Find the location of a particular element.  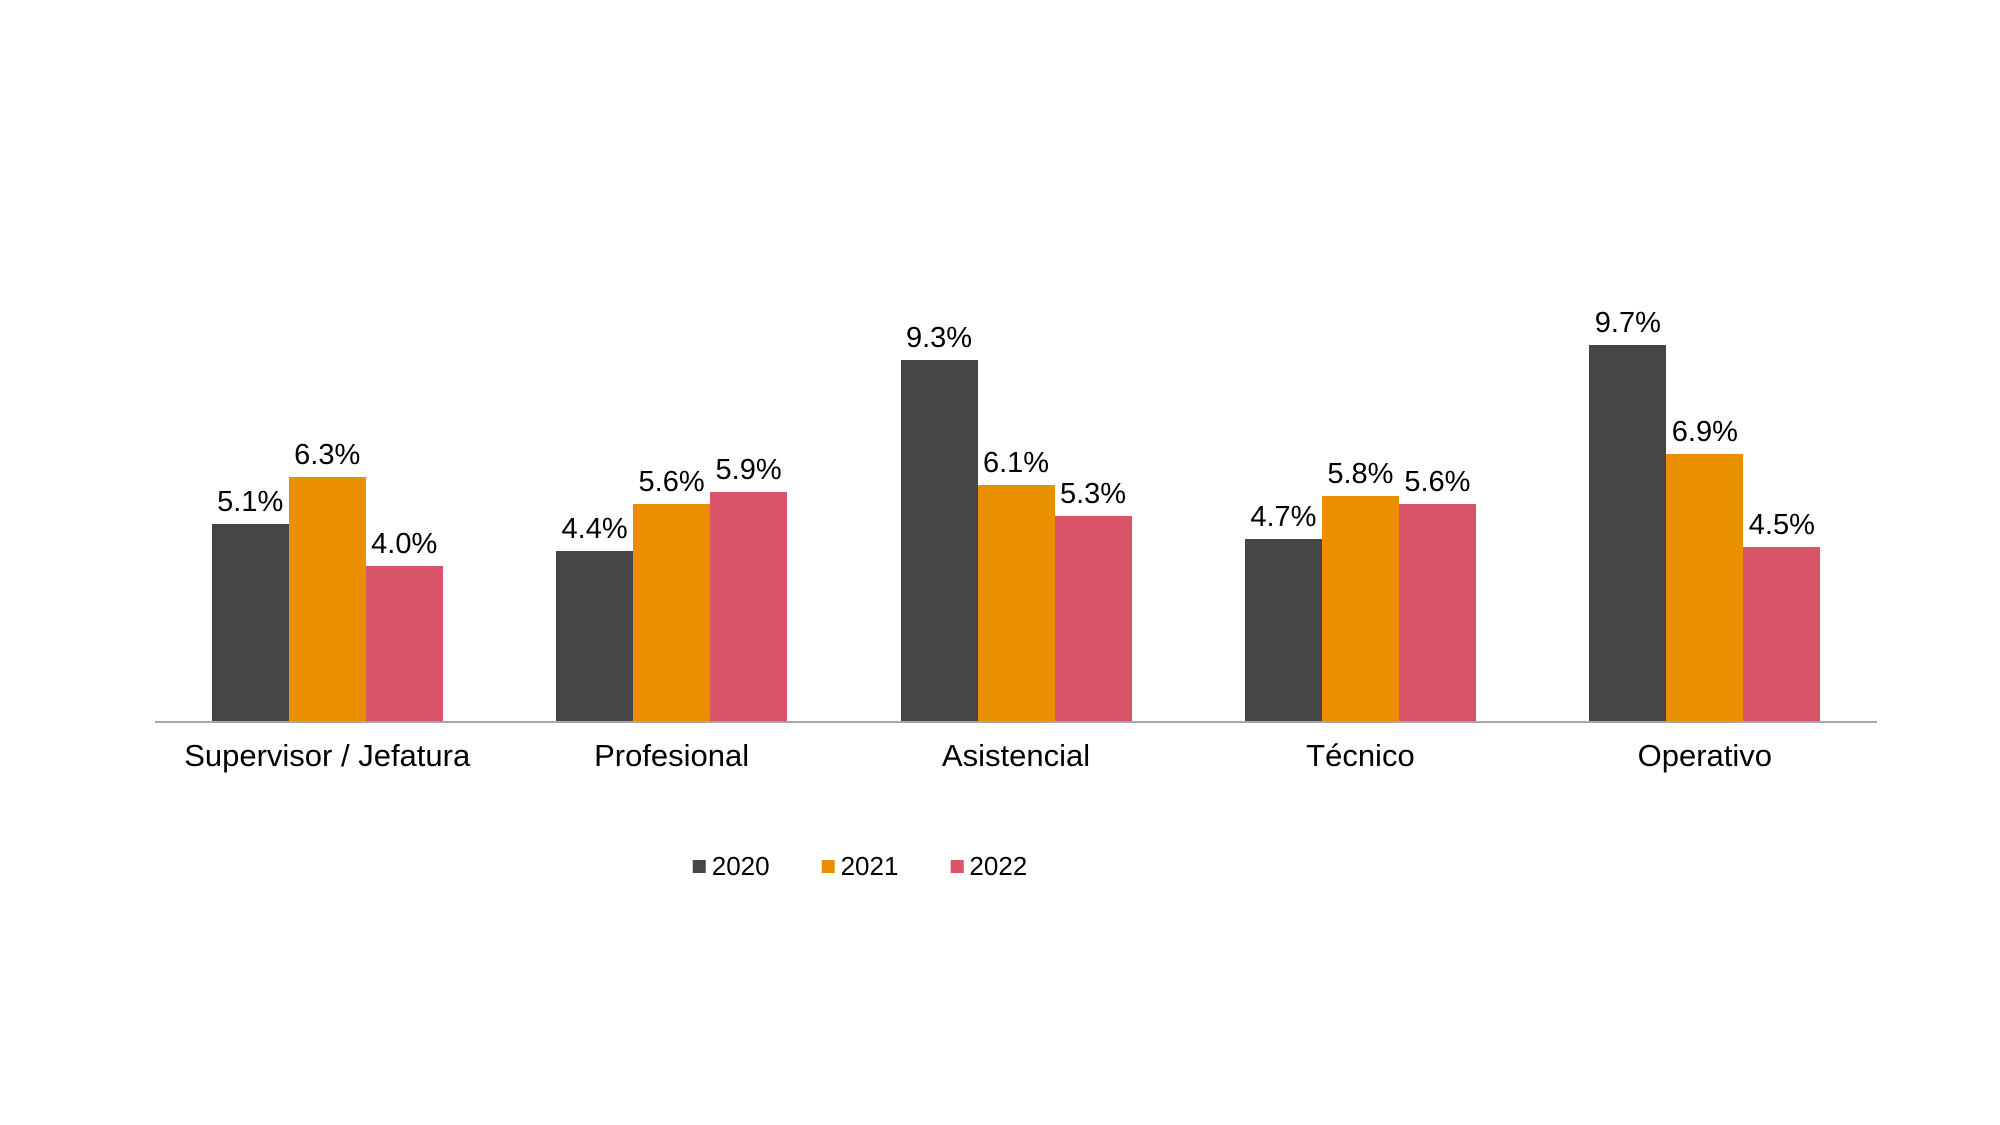

bar-2022-category-4: 5.6% is located at coordinates (1437, 595).